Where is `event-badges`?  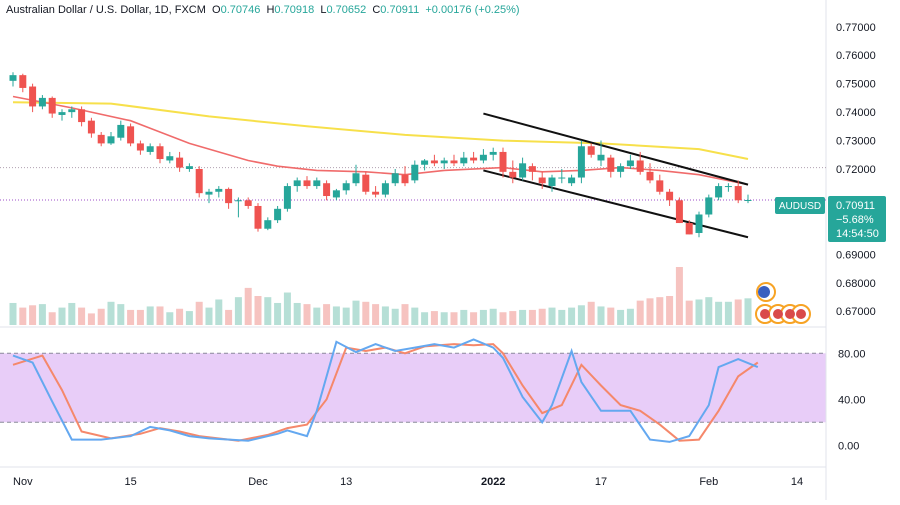 event-badges is located at coordinates (783, 303).